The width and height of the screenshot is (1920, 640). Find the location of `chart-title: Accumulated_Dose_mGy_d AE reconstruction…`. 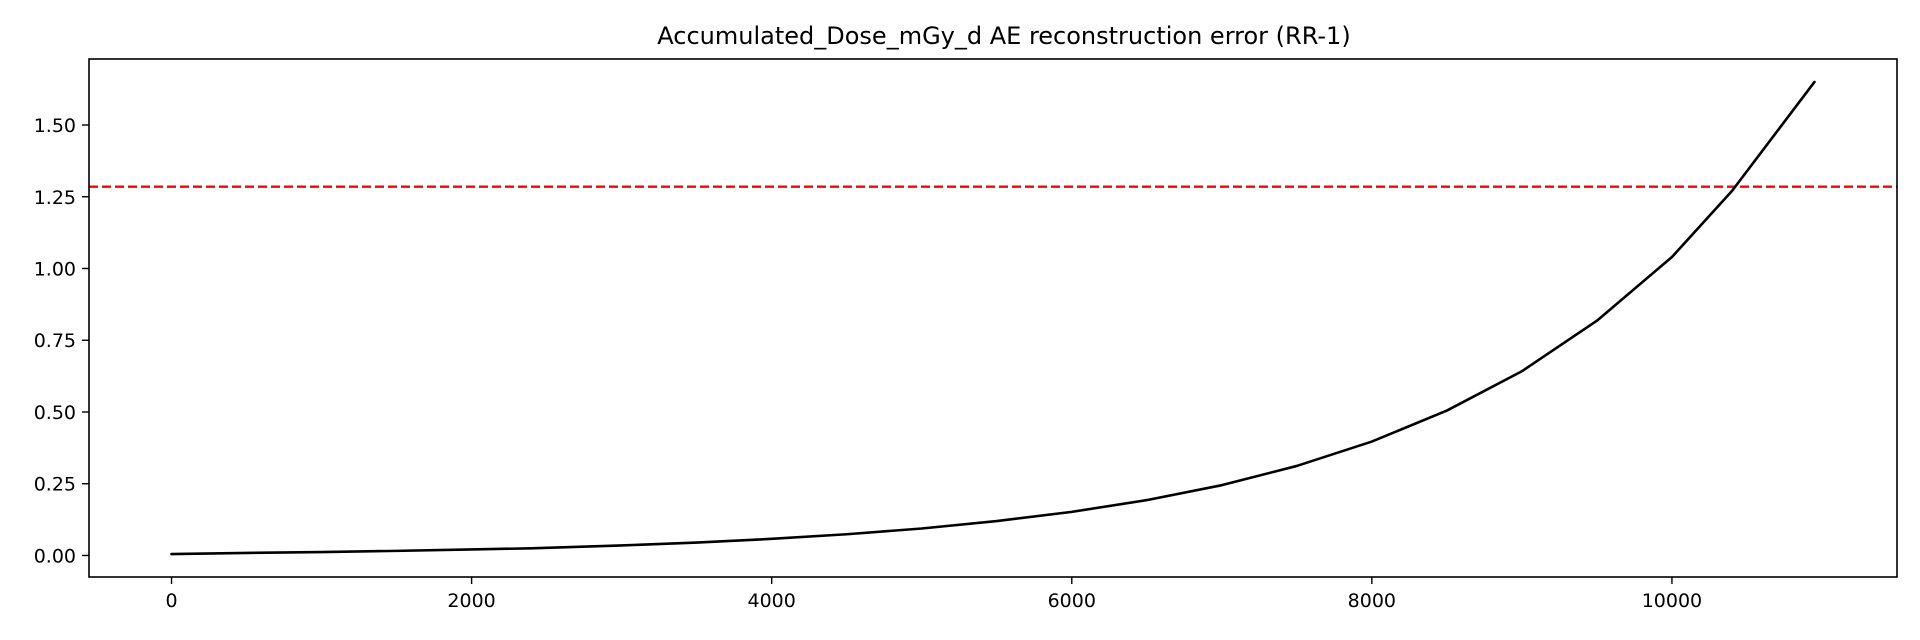

chart-title: Accumulated_Dose_mGy_d AE reconstruction… is located at coordinates (1003, 36).